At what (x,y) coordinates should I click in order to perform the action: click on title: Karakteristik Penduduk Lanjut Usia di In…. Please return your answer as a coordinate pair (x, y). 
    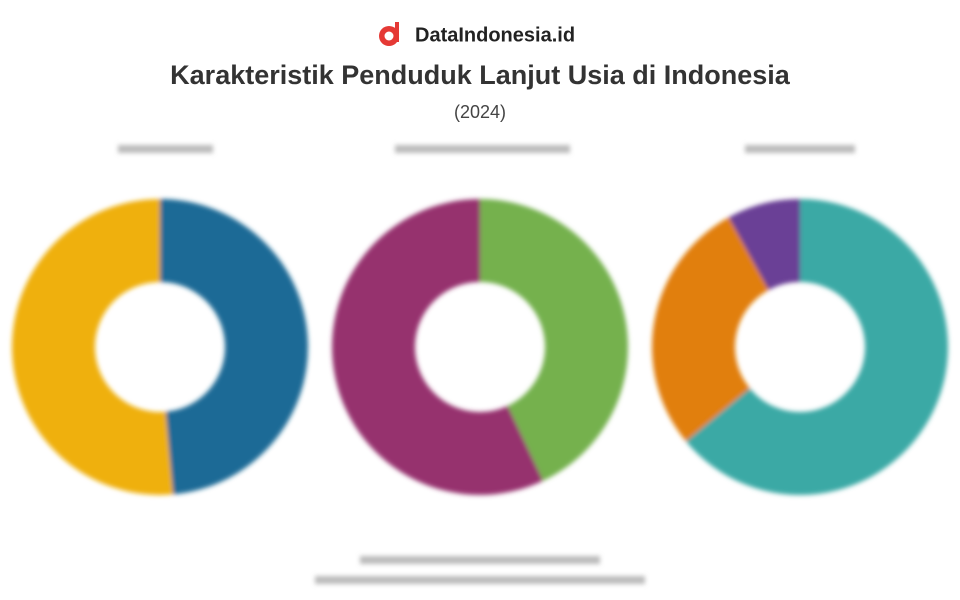
    Looking at the image, I should click on (480, 75).